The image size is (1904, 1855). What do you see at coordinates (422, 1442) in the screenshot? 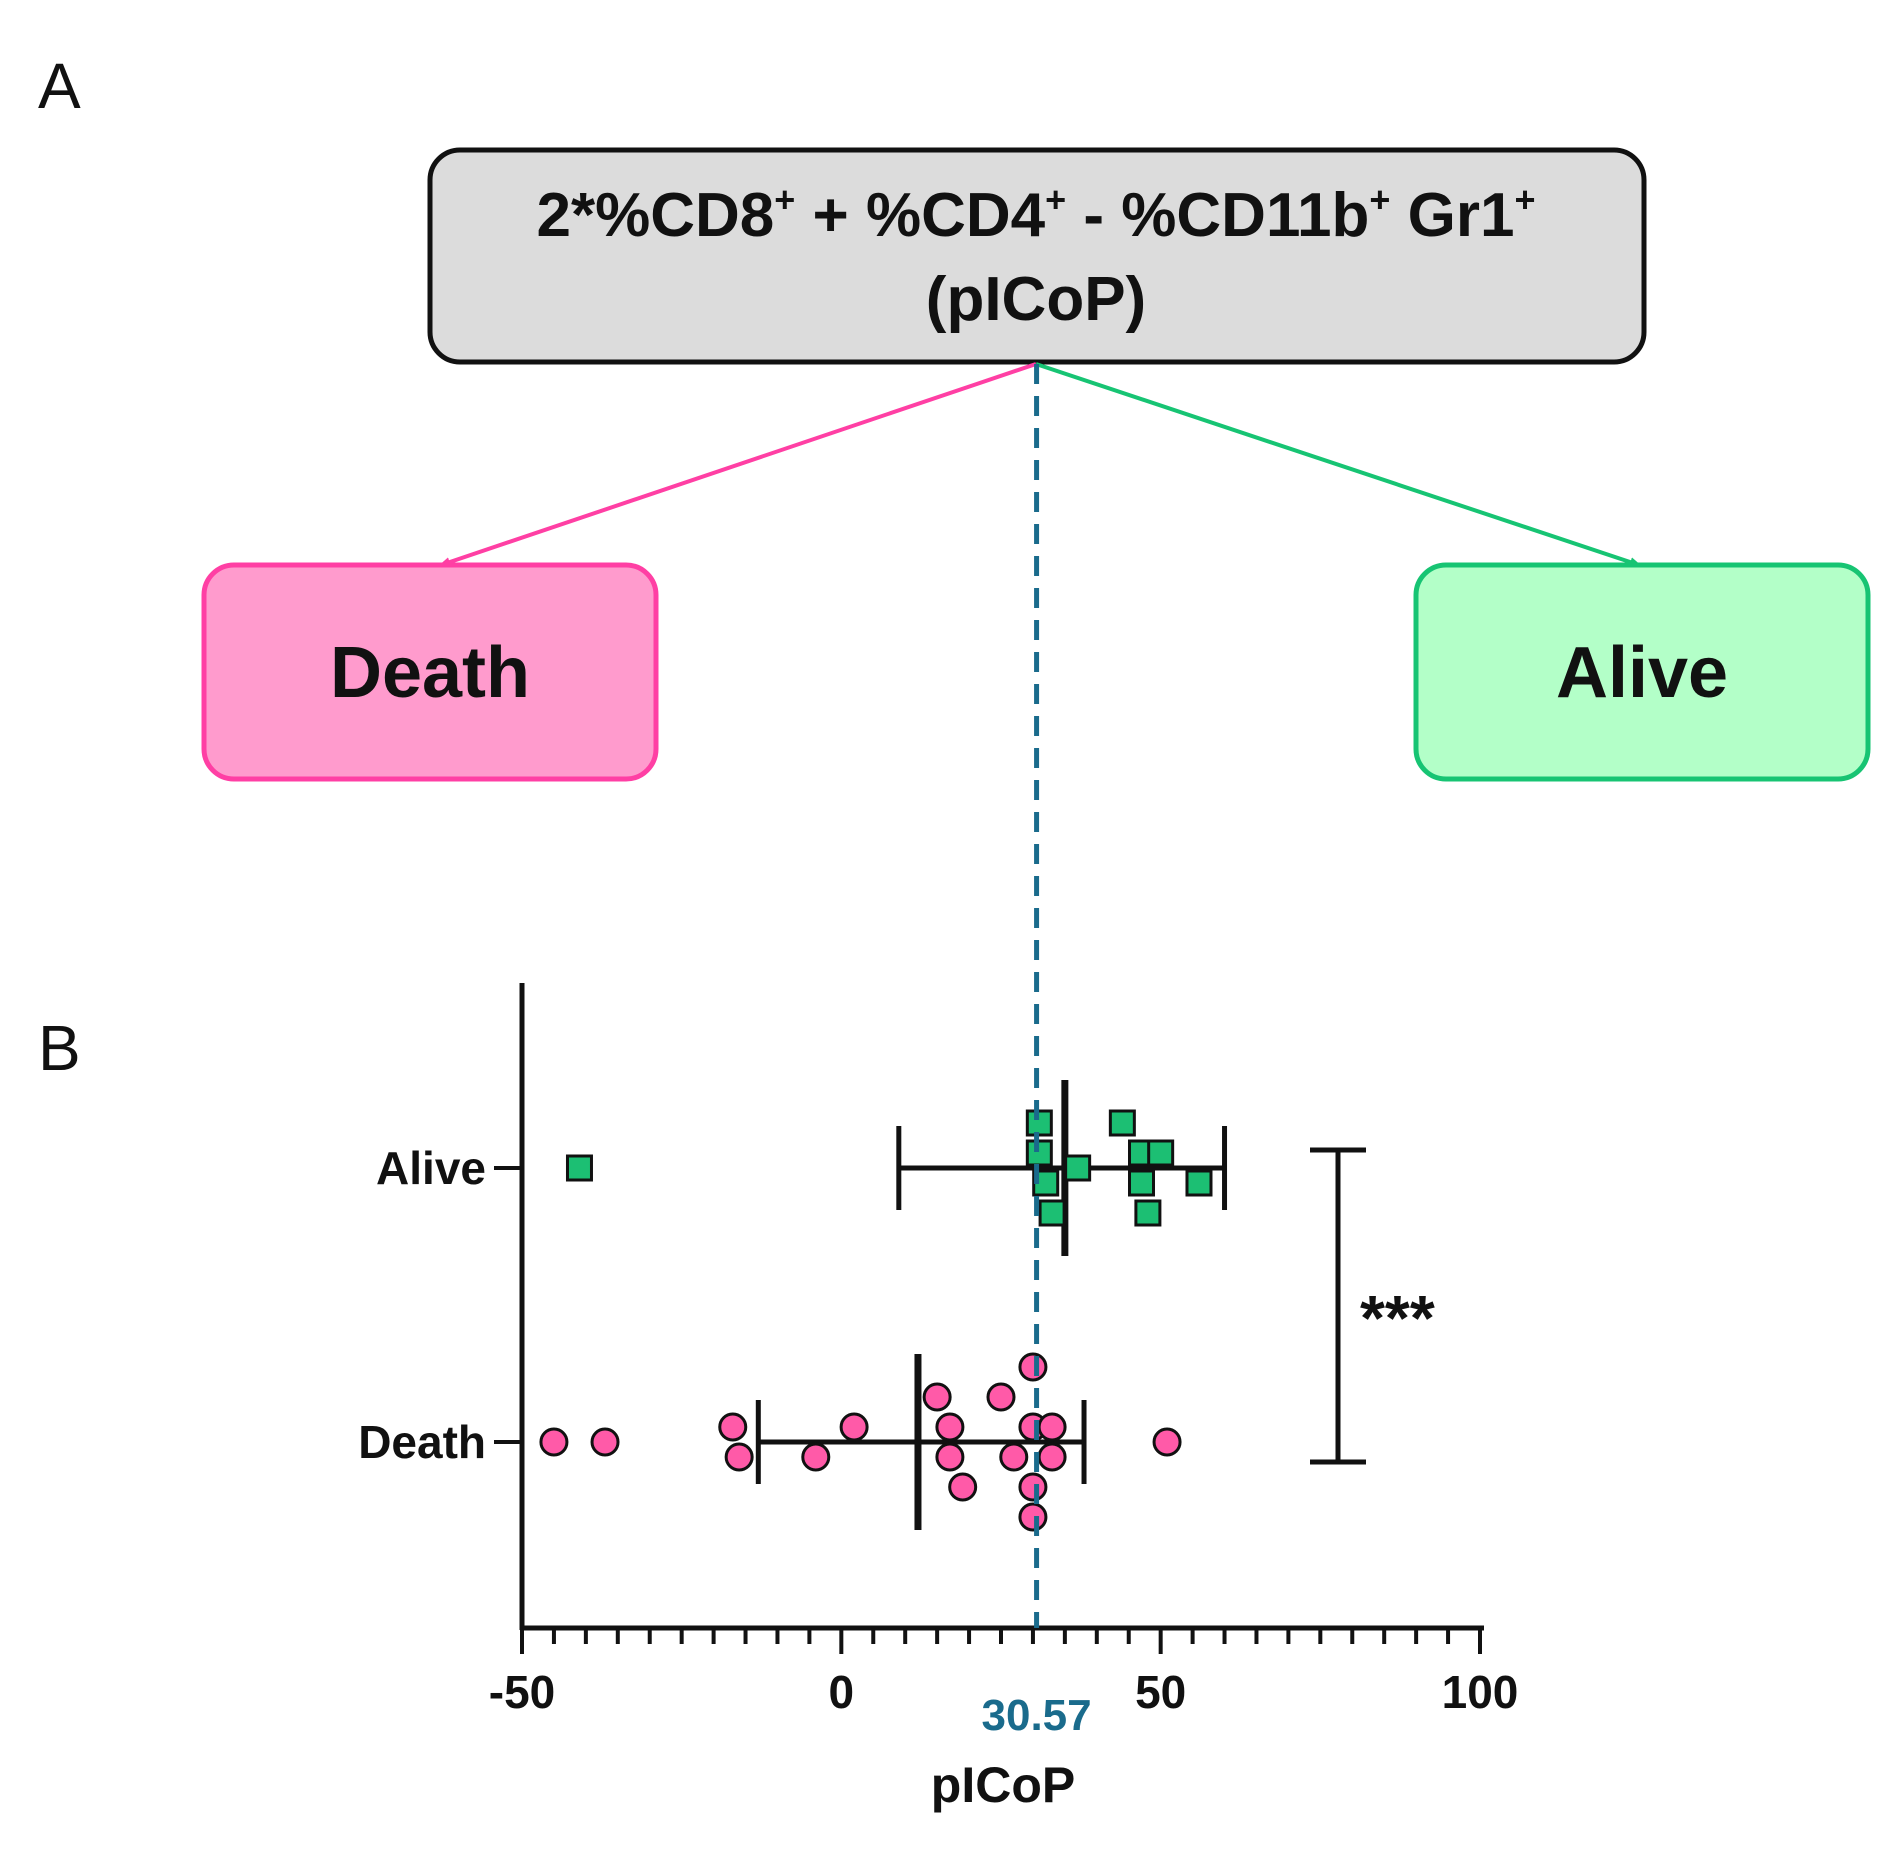
I see `y-category-label: Death` at bounding box center [422, 1442].